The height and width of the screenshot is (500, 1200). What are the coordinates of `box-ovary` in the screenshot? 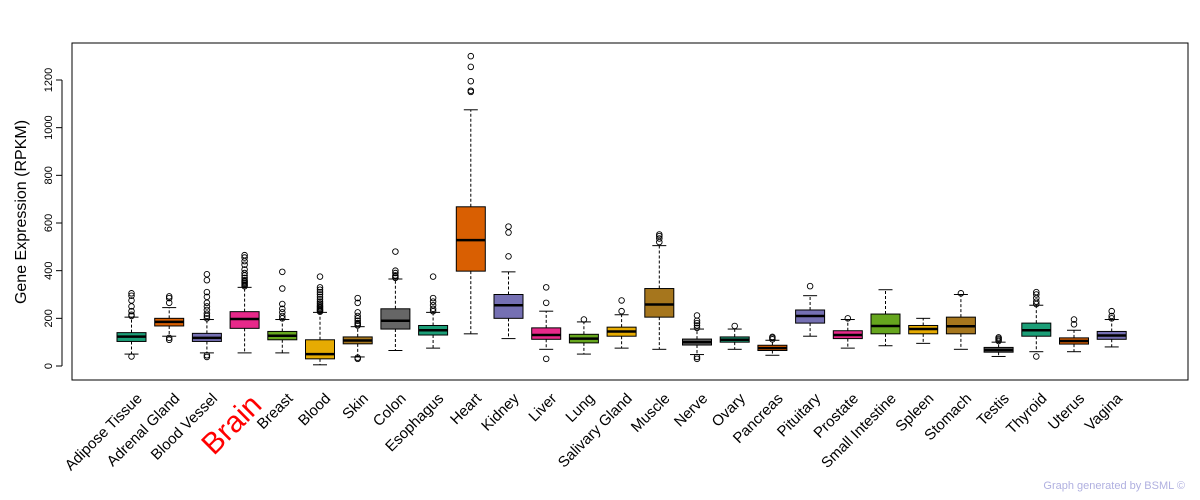 It's located at (734, 336).